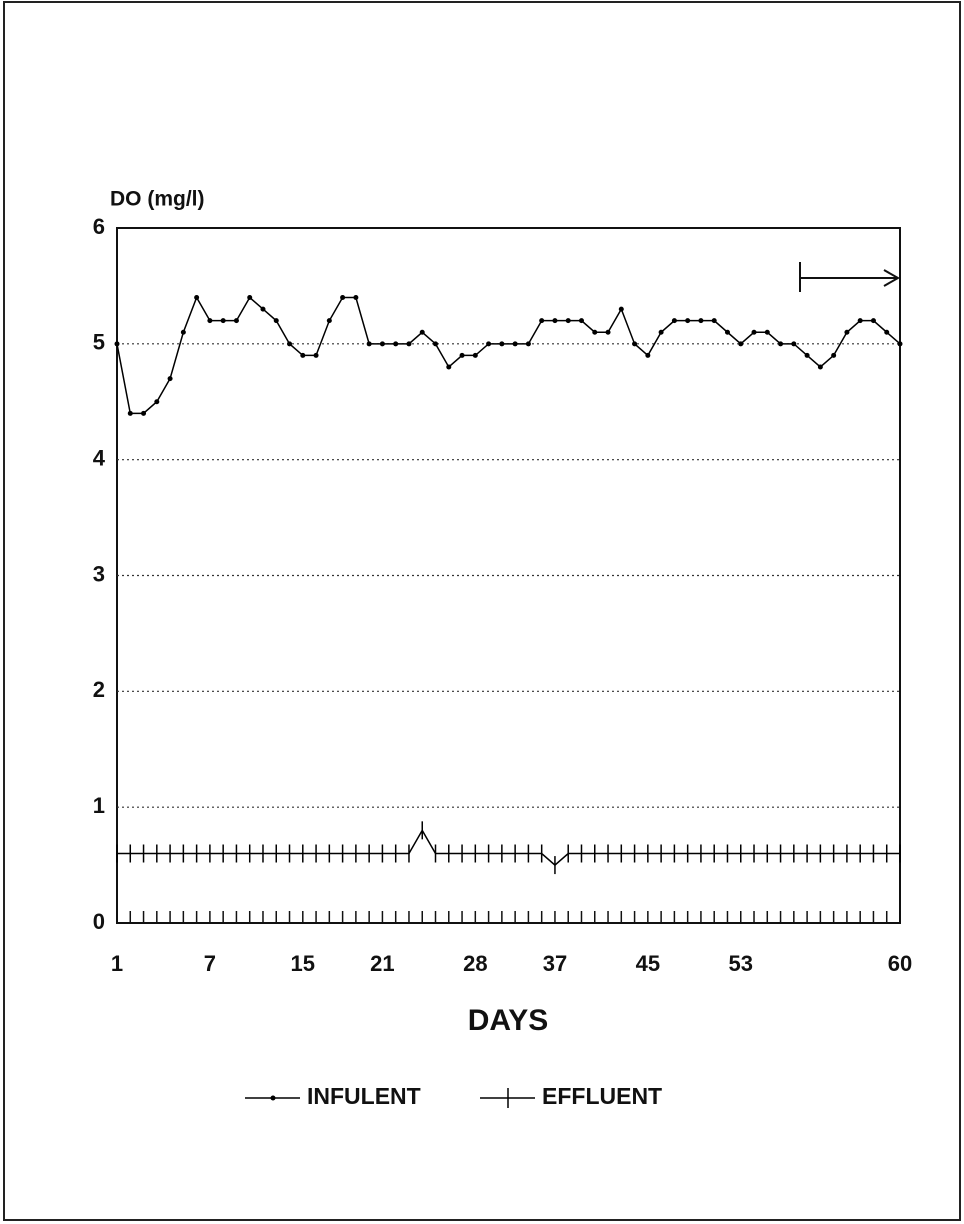 The width and height of the screenshot is (964, 1224). Describe the element at coordinates (555, 963) in the screenshot. I see `x-tick-label: 37` at that location.